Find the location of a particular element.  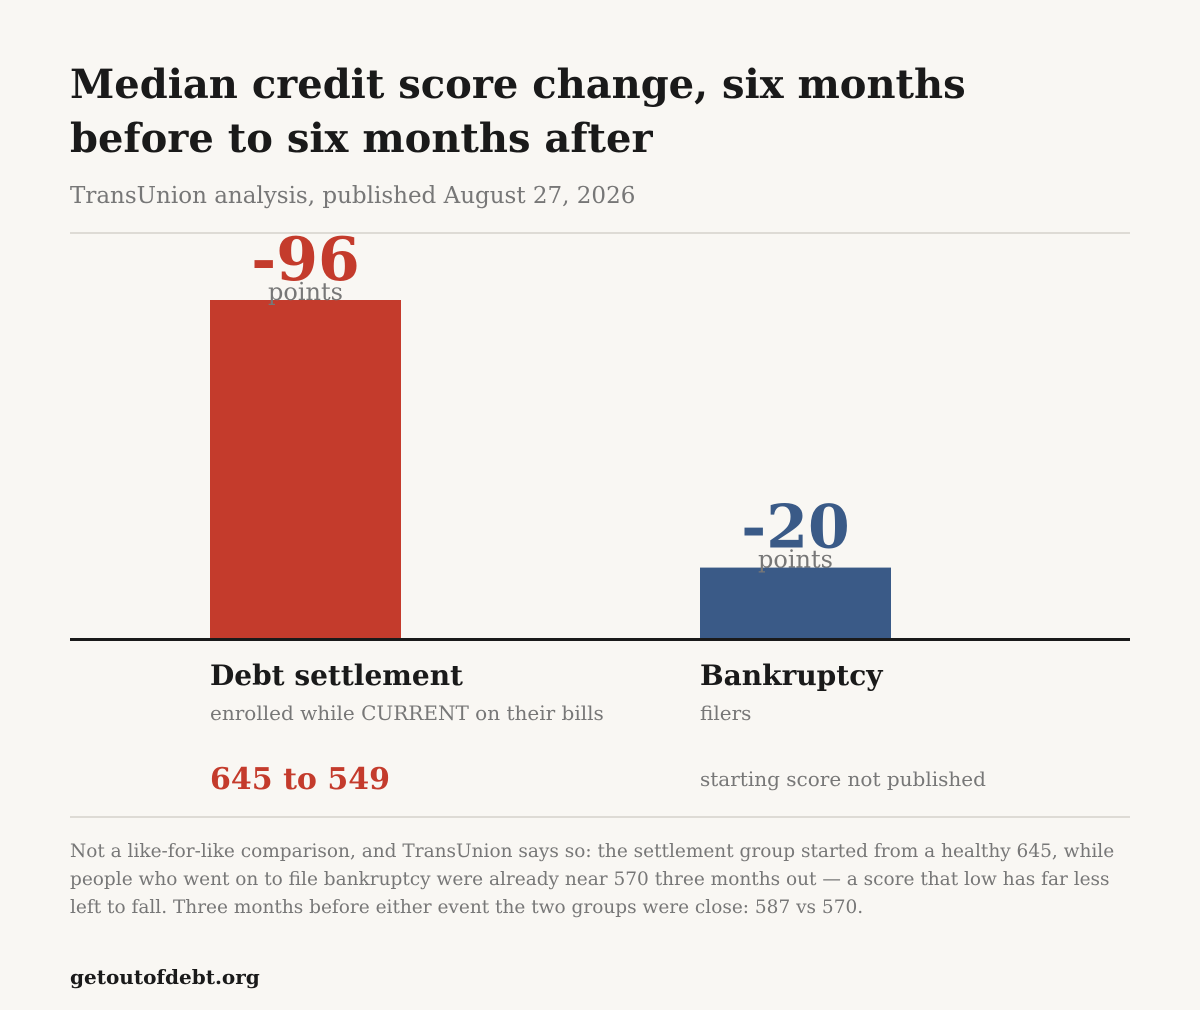

unit-label-bankruptcy: points is located at coordinates (795, 560).